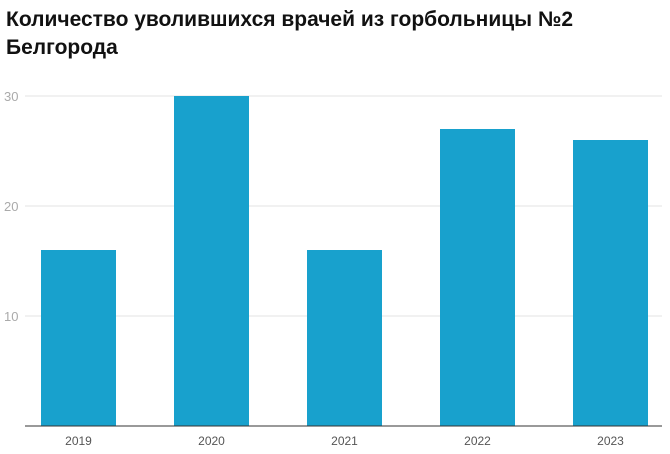 The image size is (670, 454). Describe the element at coordinates (610, 441) in the screenshot. I see `x-tick-label: 2023` at that location.